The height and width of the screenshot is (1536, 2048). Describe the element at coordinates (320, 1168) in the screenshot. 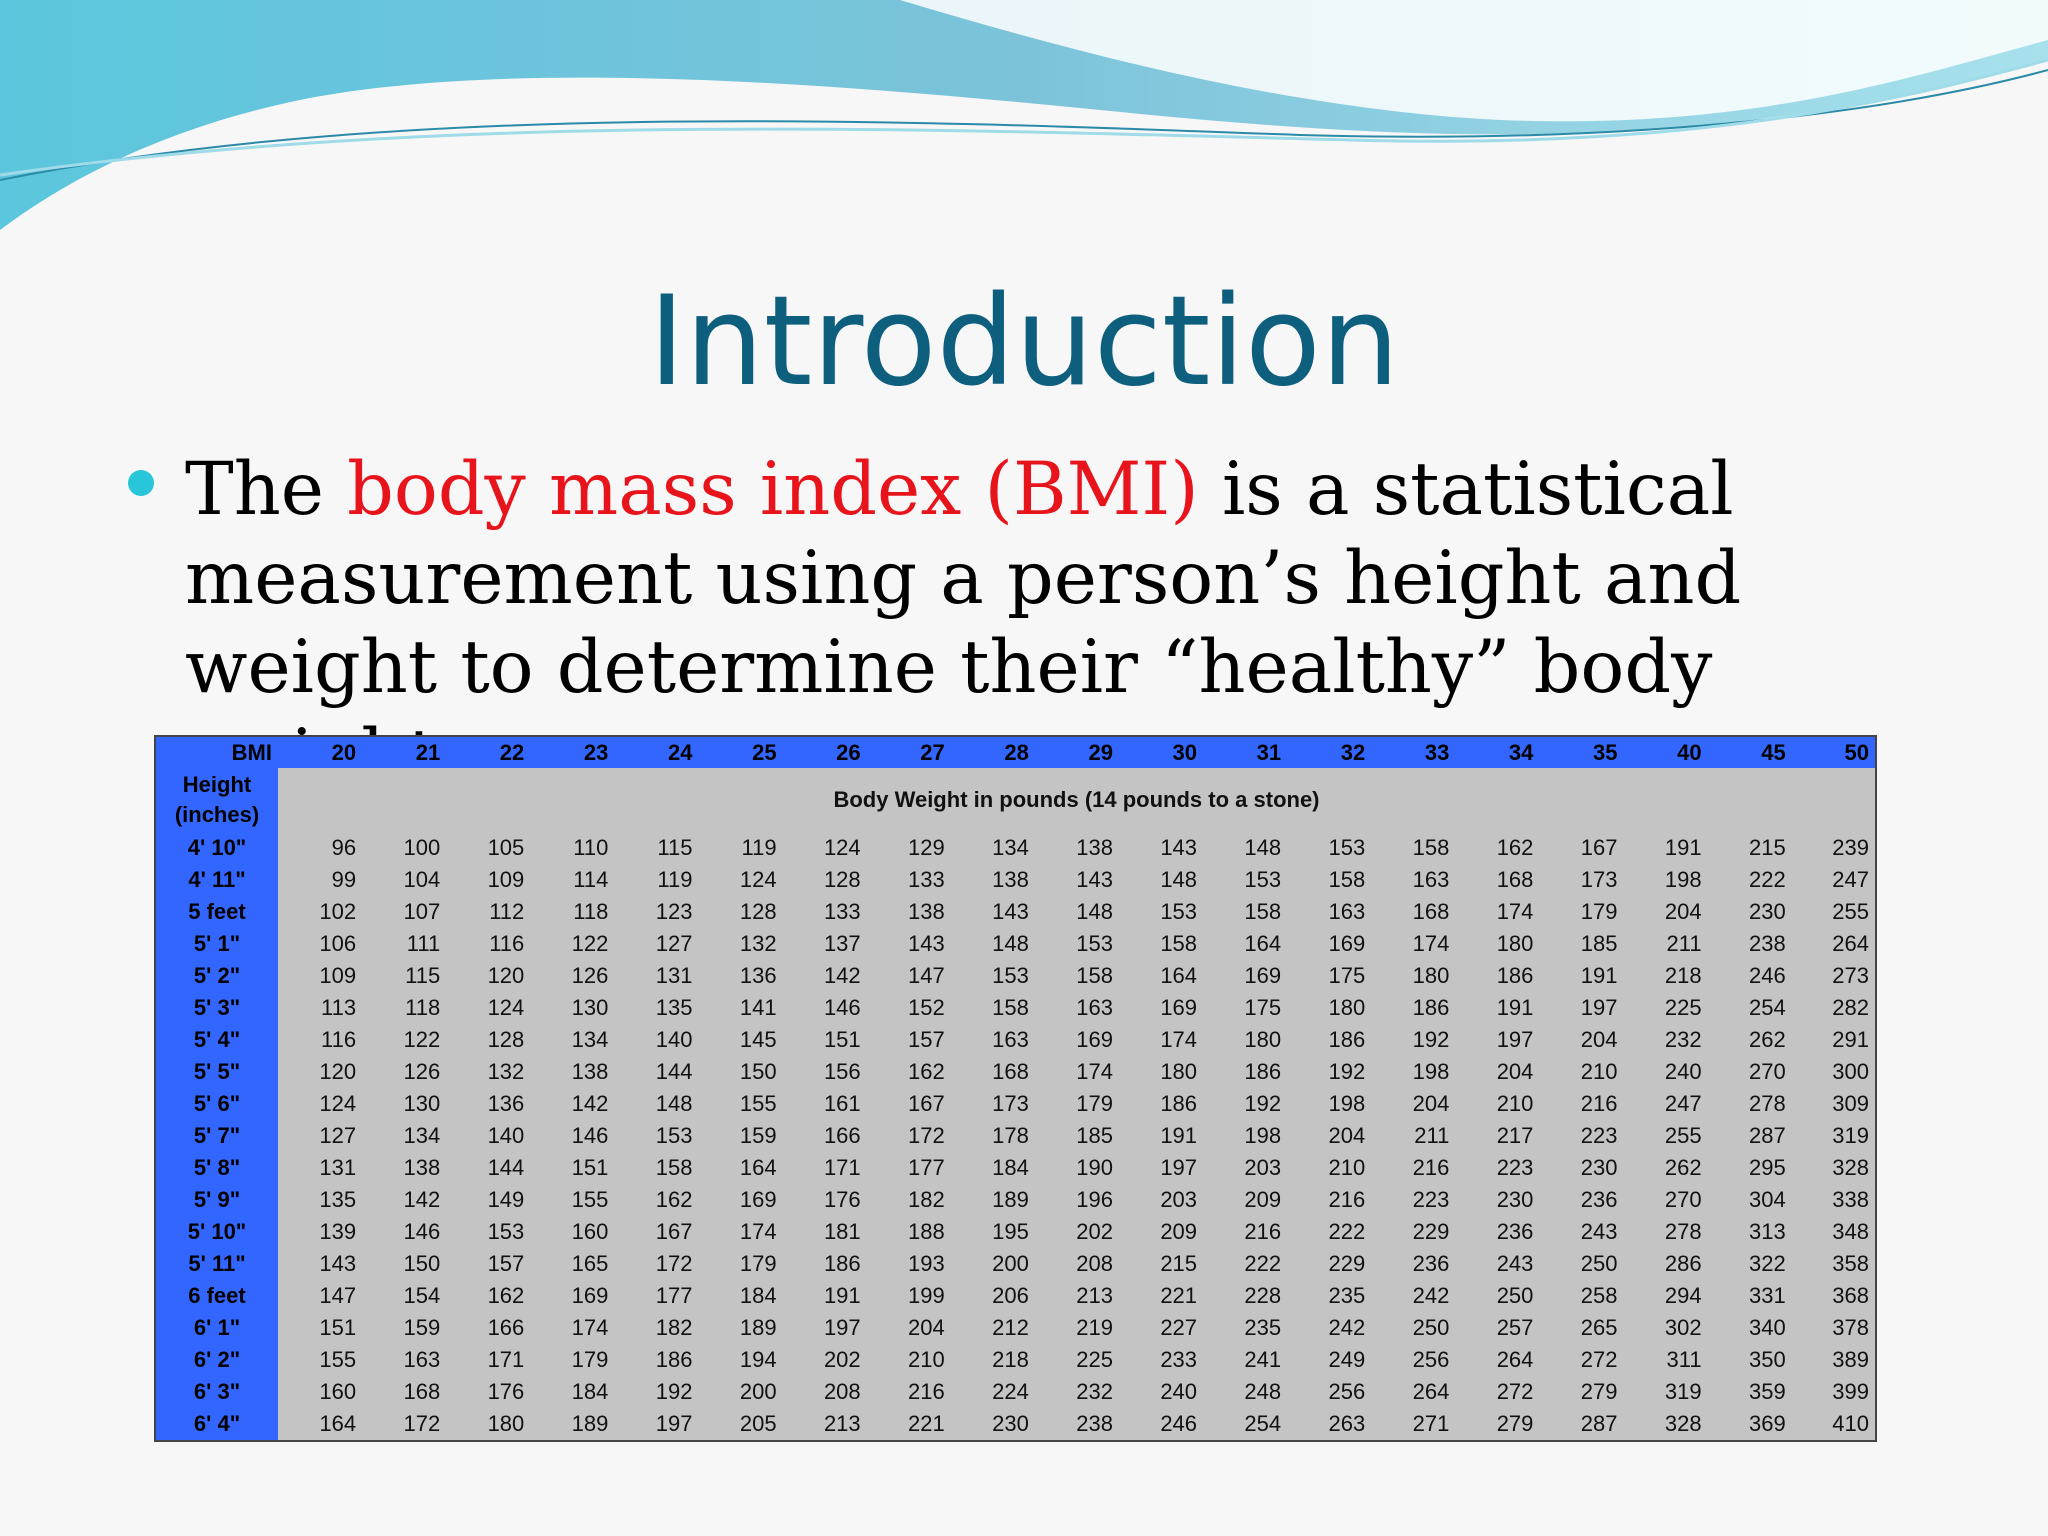

I see `cell: 131` at that location.